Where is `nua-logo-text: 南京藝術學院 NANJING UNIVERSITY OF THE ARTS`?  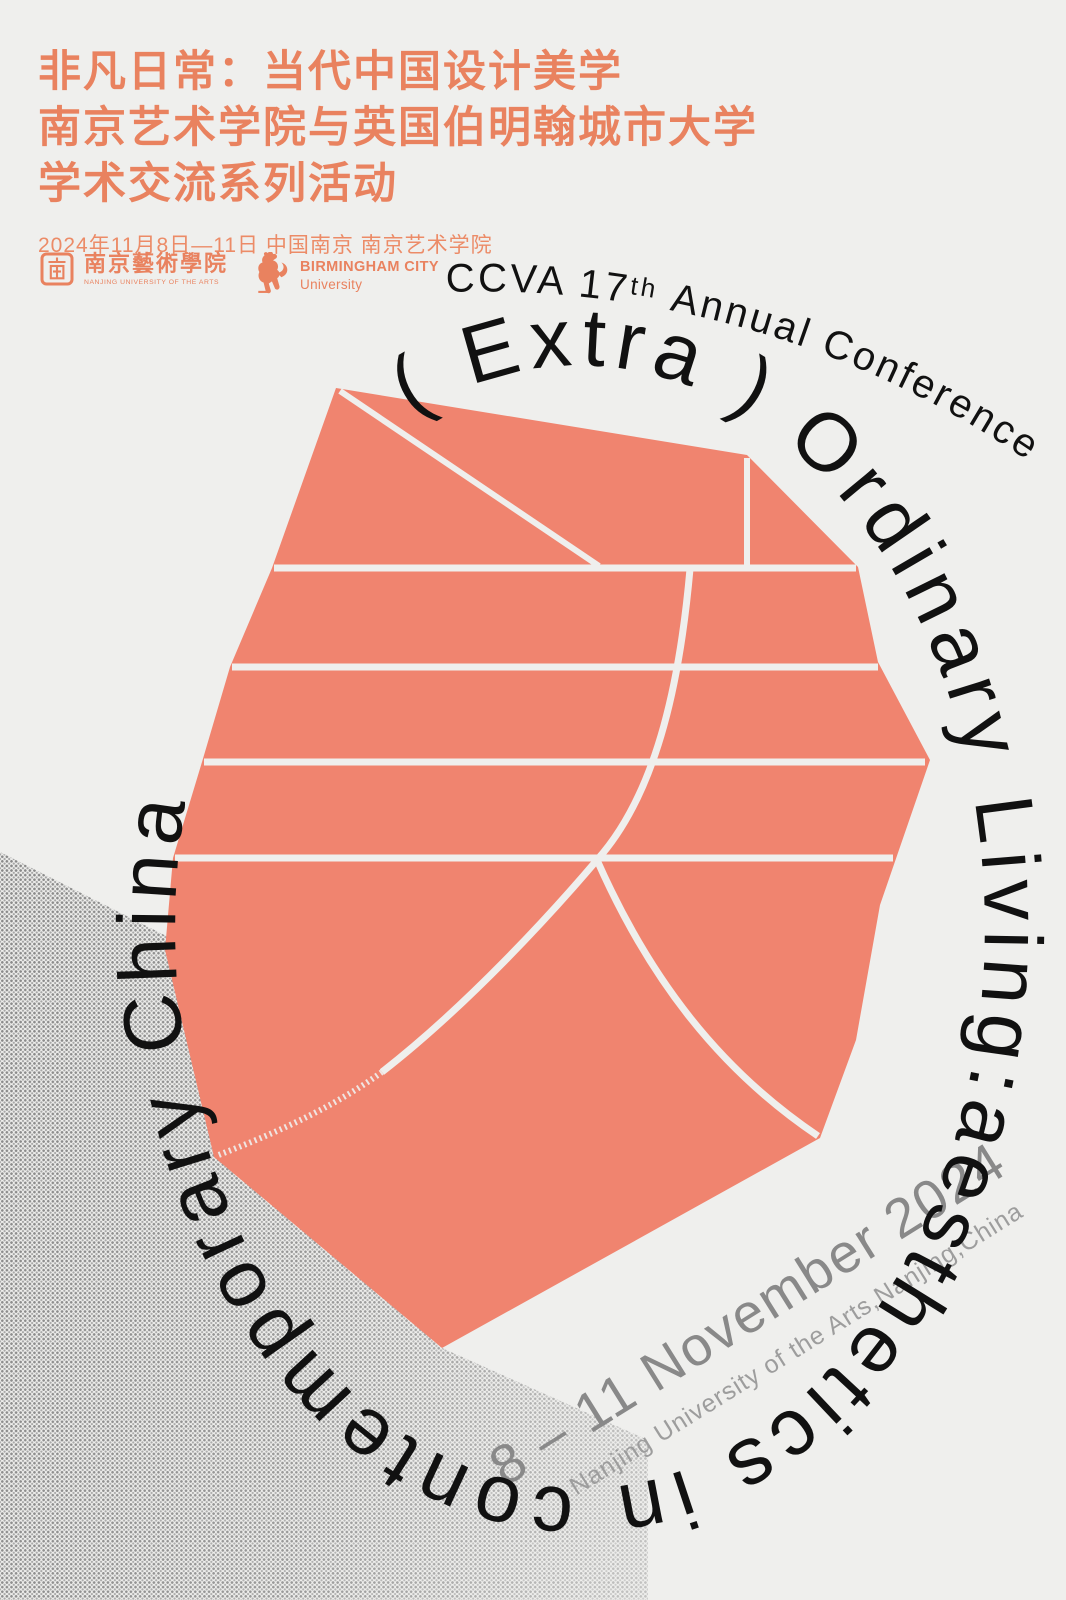 nua-logo-text: 南京藝術學院 NANJING UNIVERSITY OF THE ARTS is located at coordinates (156, 269).